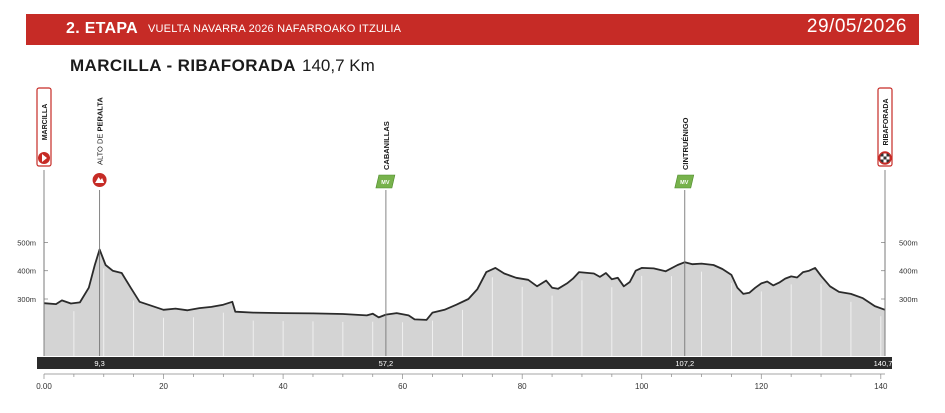 This screenshot has height=413, width=945. I want to click on finish-flag-icon, so click(885, 158).